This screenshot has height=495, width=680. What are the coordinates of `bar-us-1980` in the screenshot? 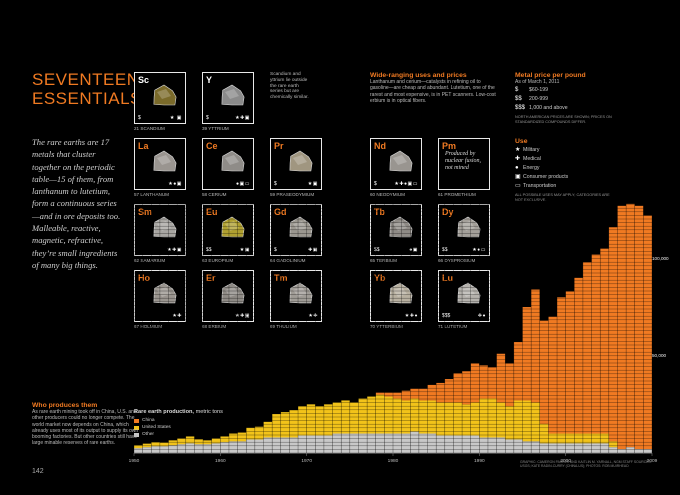 It's located at (397, 416).